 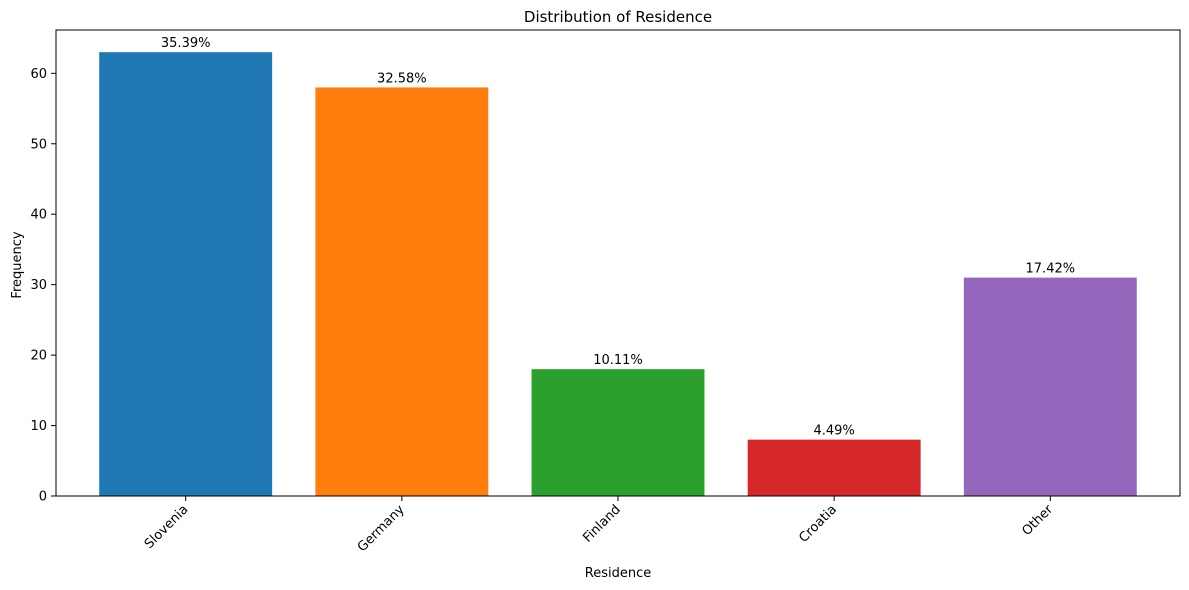 What do you see at coordinates (818, 524) in the screenshot?
I see `x-tick-label-croatia: Croatia` at bounding box center [818, 524].